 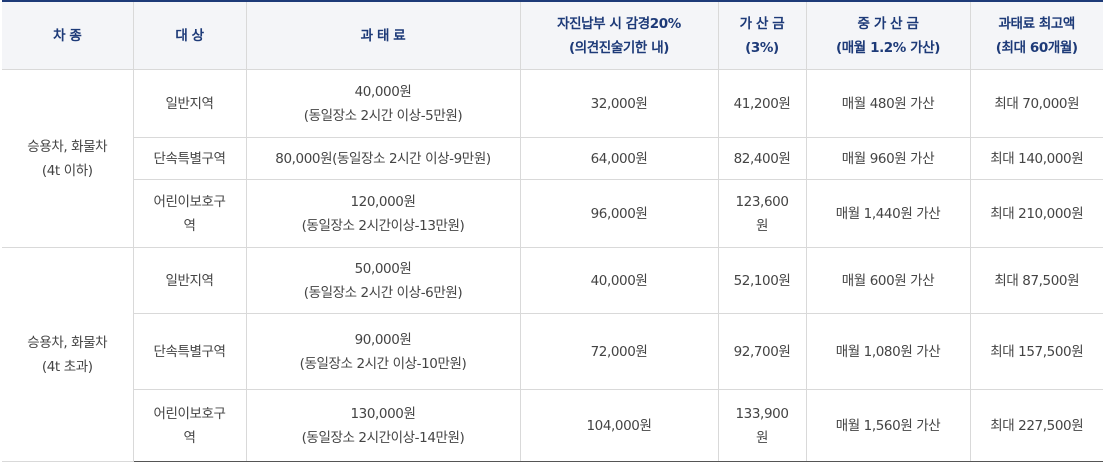 I want to click on cell-text: 96,000원, so click(x=619, y=213).